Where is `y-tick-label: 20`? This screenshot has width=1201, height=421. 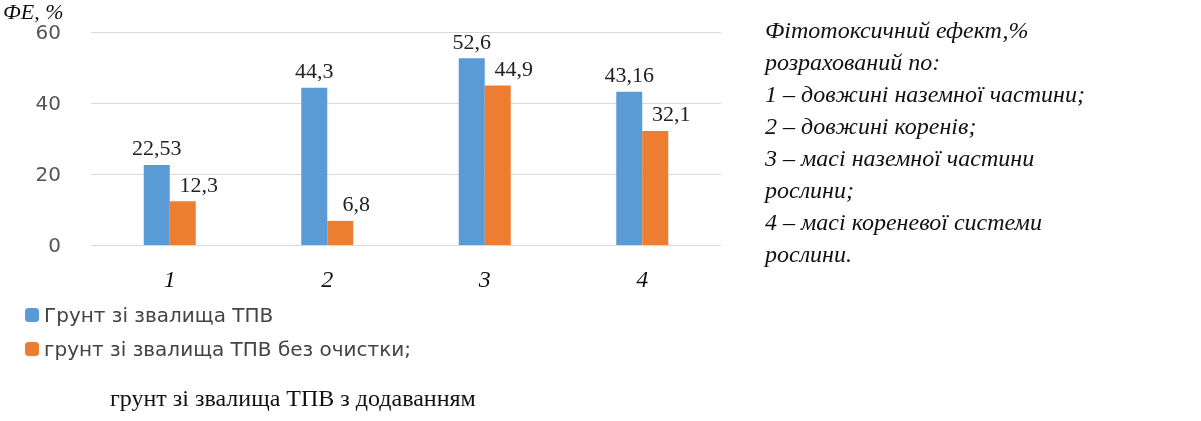 y-tick-label: 20 is located at coordinates (48, 173).